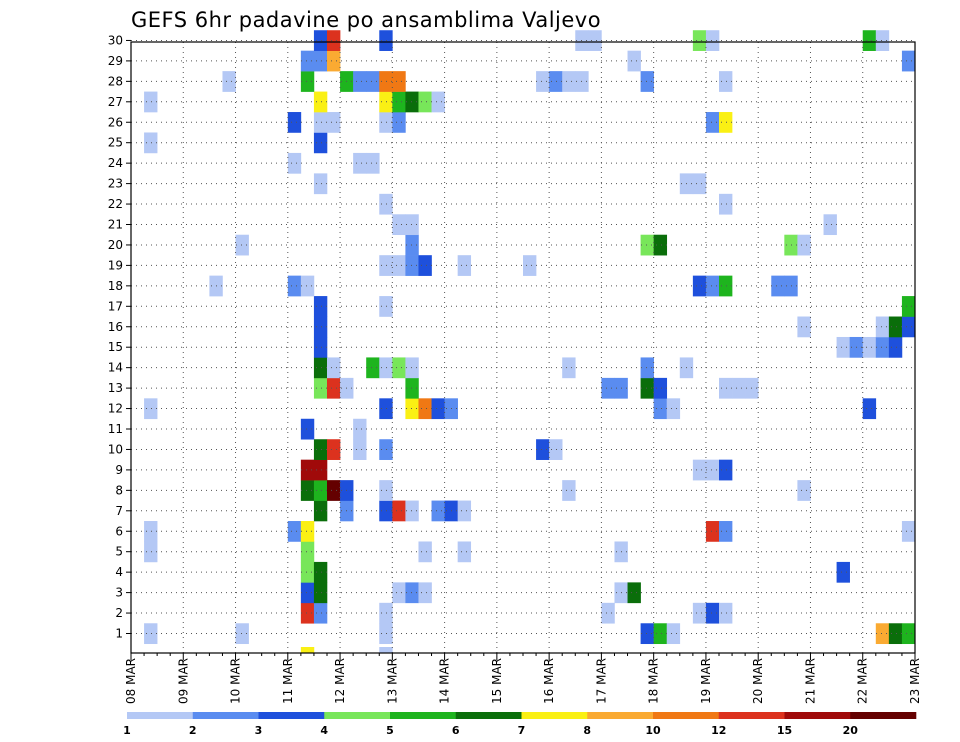 Image resolution: width=960 pixels, height=742 pixels. Describe the element at coordinates (115, 81) in the screenshot. I see `y-tick-label: 28` at that location.